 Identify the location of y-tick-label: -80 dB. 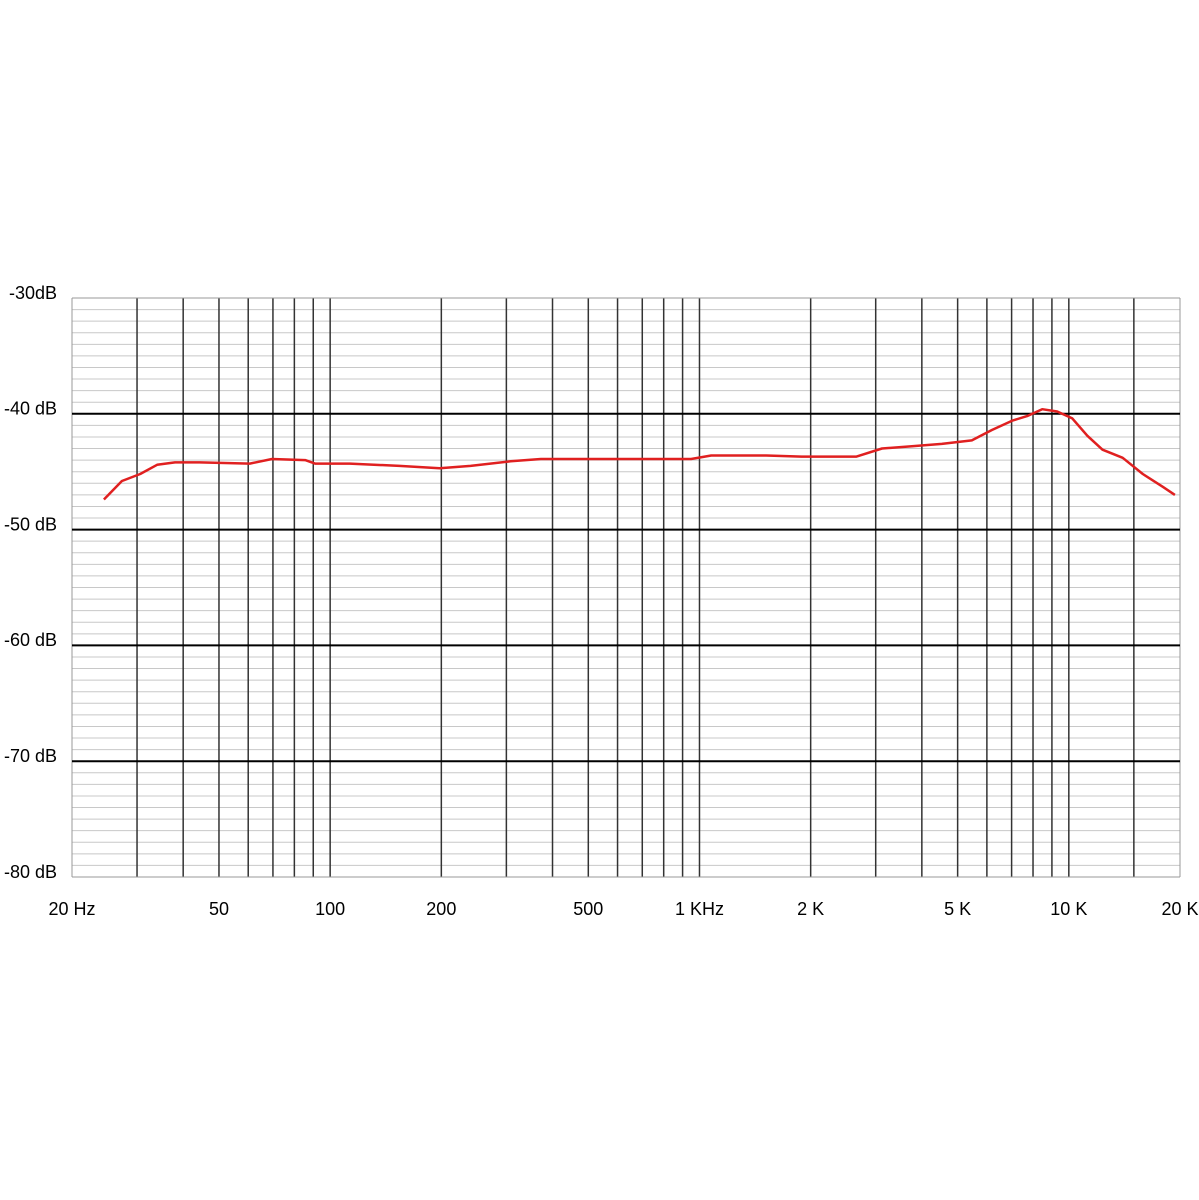
(30, 872).